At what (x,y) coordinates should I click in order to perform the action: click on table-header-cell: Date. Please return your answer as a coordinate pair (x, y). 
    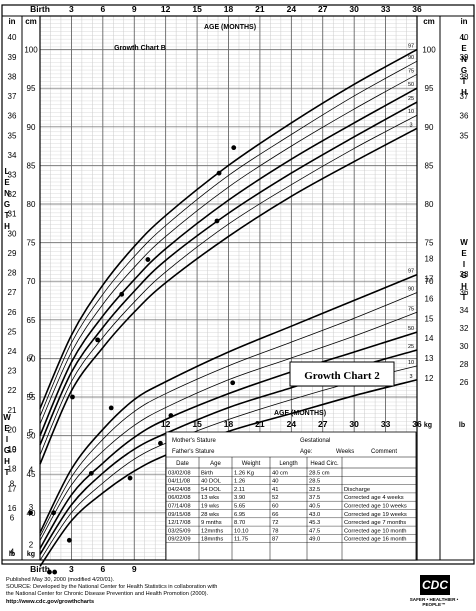
    Looking at the image, I should click on (182, 464).